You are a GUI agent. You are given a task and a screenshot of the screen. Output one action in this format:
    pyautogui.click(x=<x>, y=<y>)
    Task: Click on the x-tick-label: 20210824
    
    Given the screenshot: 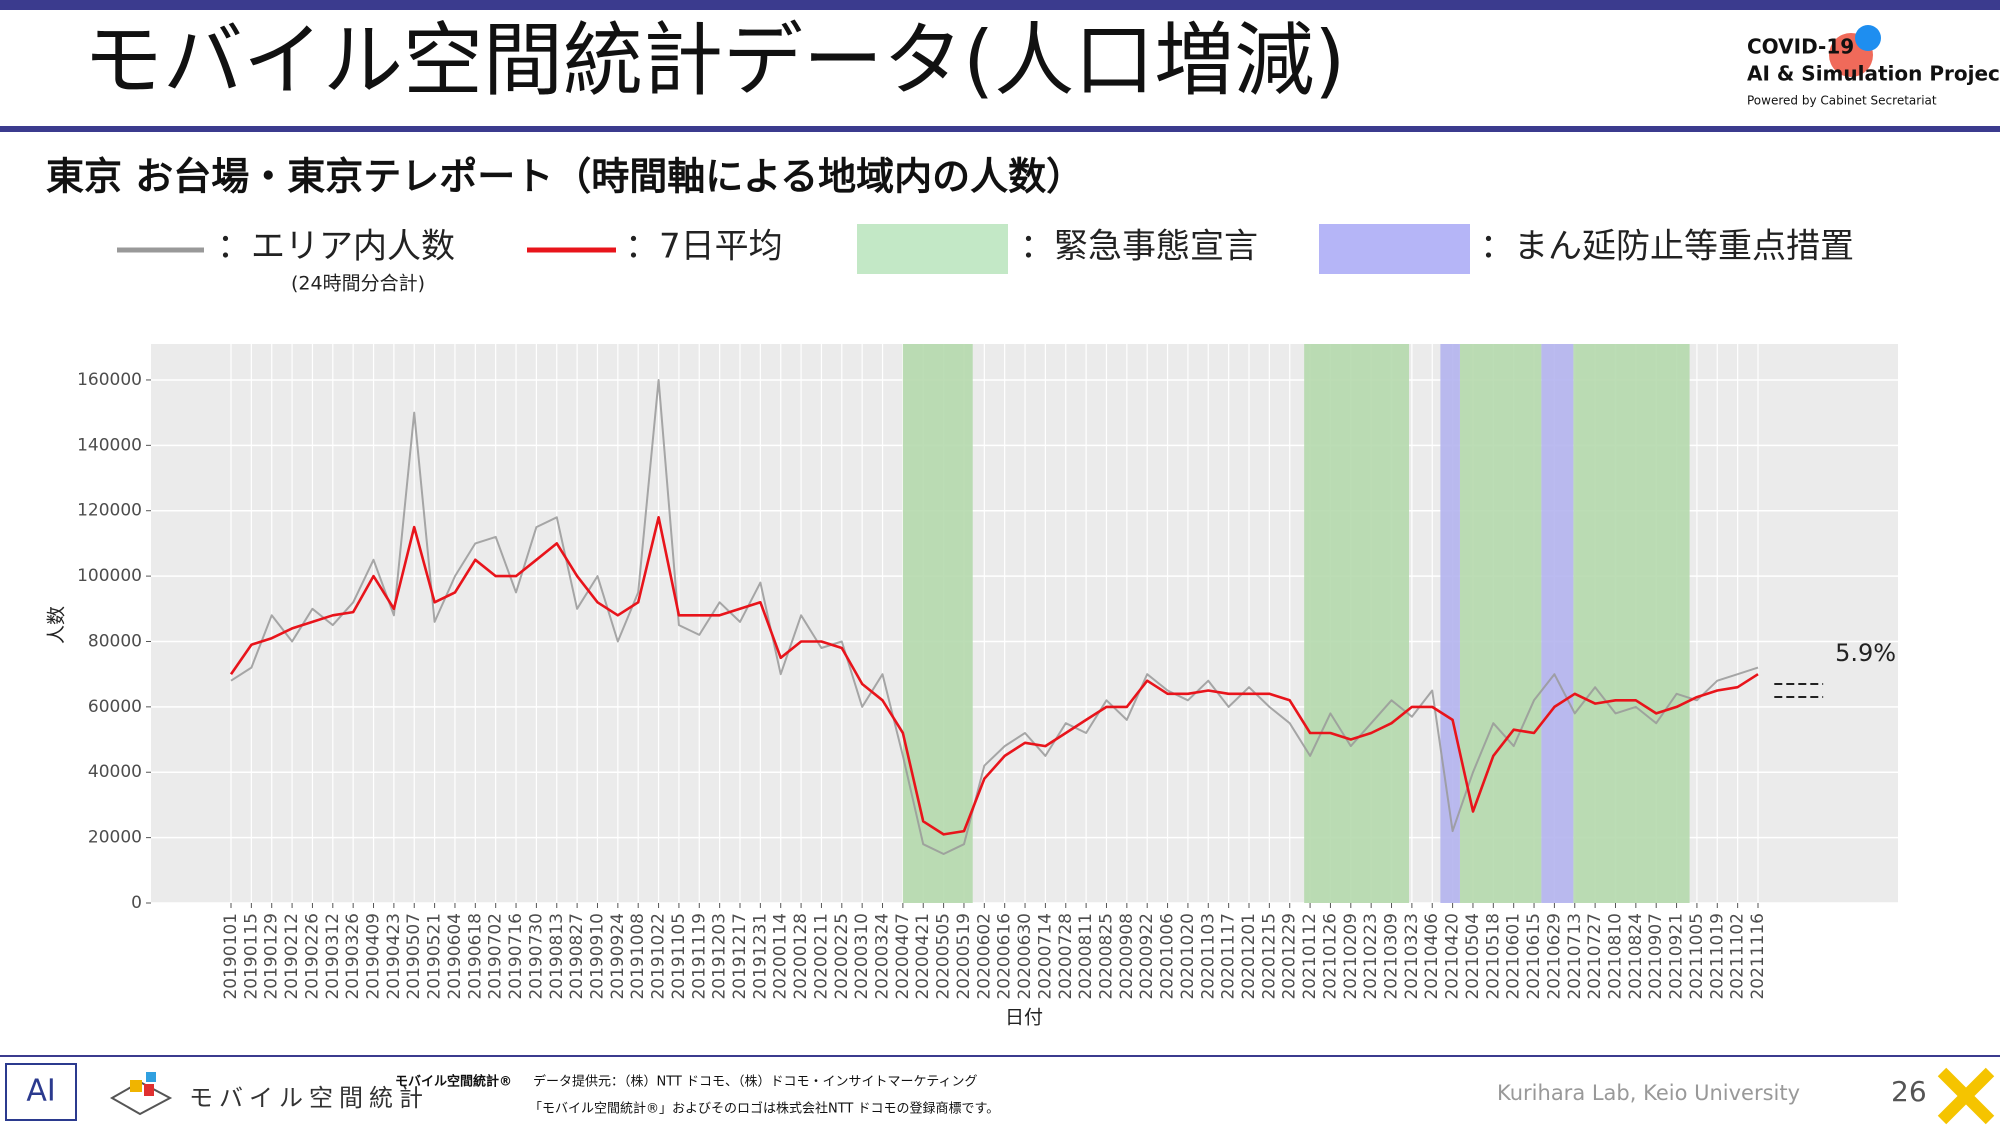 What is the action you would take?
    pyautogui.click(x=1636, y=956)
    